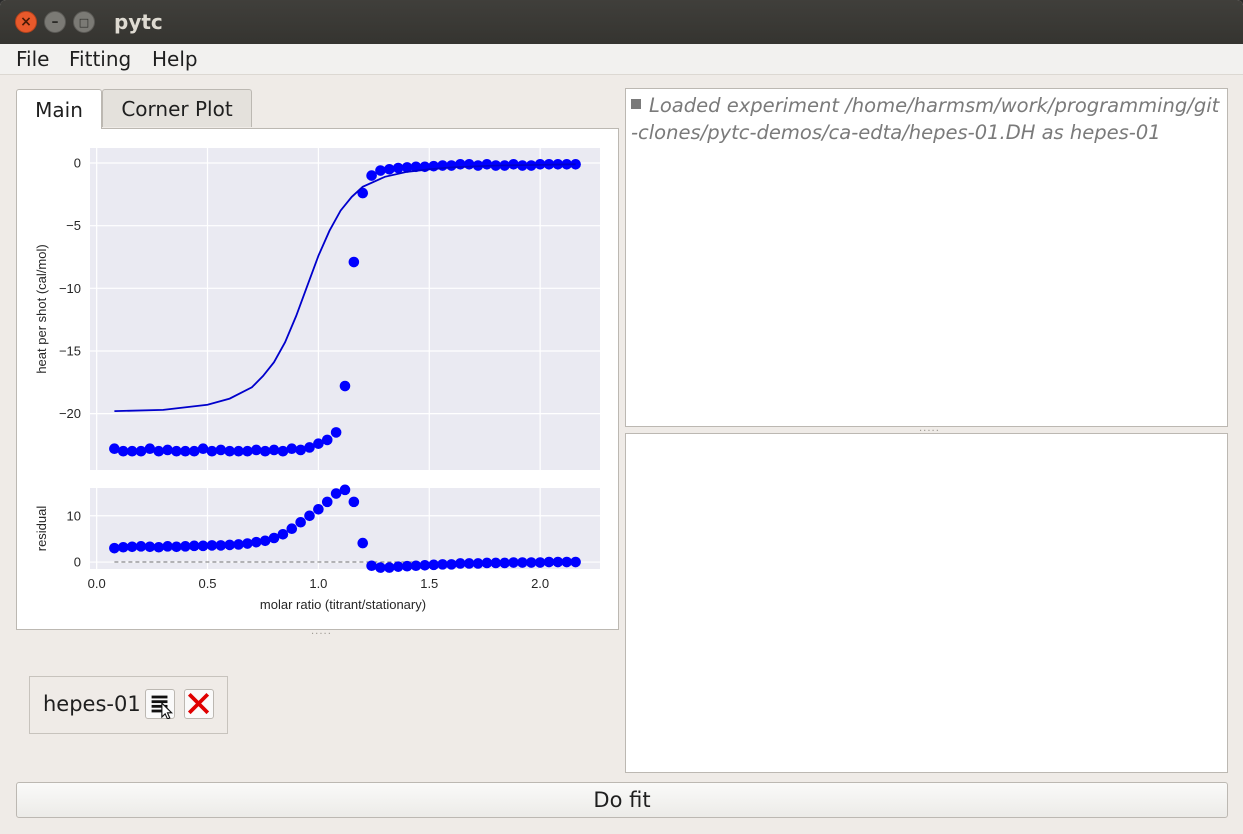 The height and width of the screenshot is (834, 1243). What do you see at coordinates (41, 529) in the screenshot?
I see `residual-axis-label: residual` at bounding box center [41, 529].